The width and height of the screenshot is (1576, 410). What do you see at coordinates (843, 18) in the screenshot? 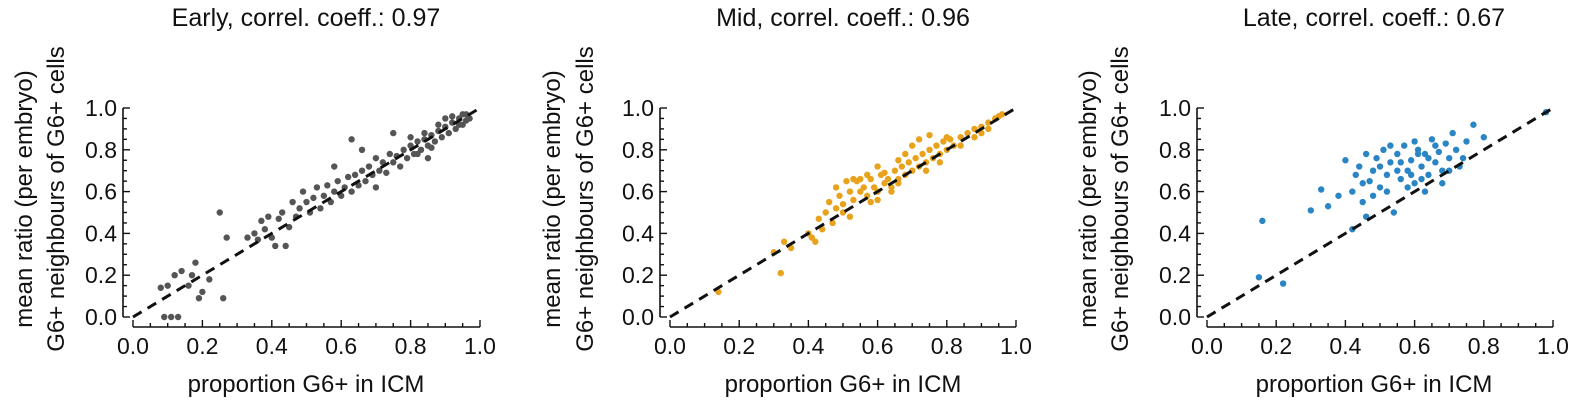
I see `chart-title: Mid, correl. coeff.: 0.96` at bounding box center [843, 18].